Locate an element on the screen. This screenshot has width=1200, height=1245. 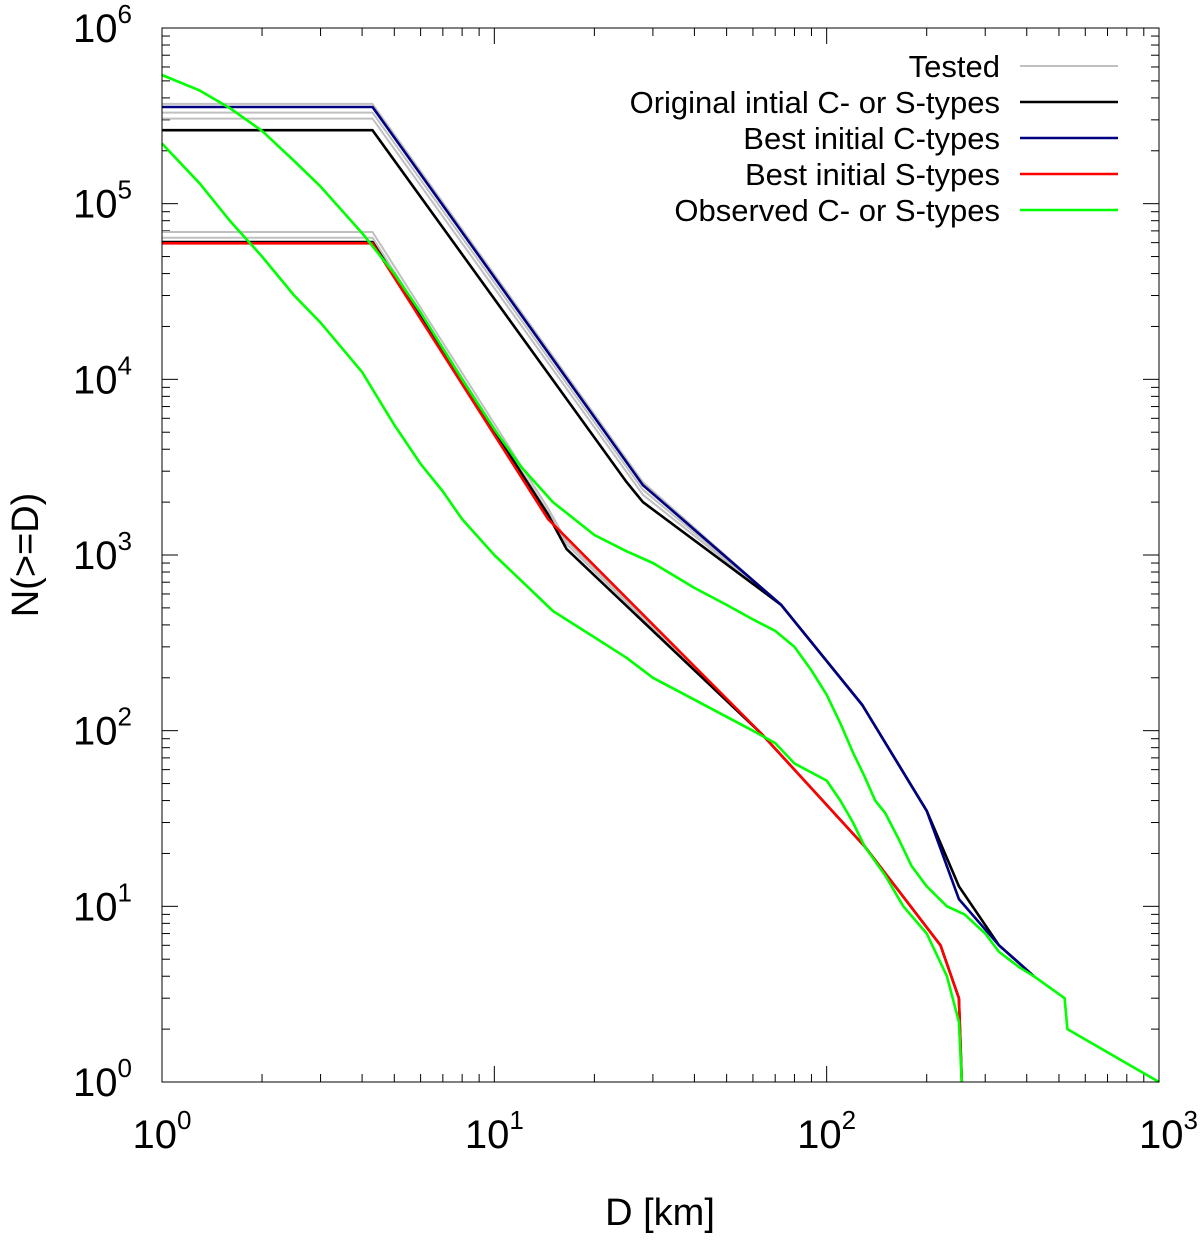
x-tick-label: 10¹ is located at coordinates (494, 1131).